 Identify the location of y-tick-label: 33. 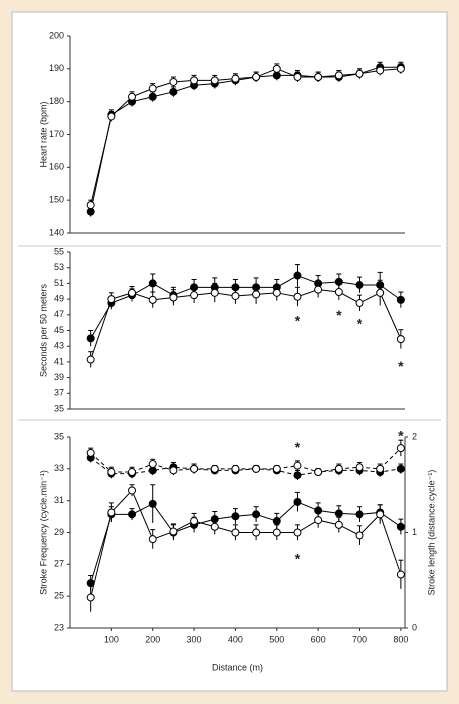
(59, 468).